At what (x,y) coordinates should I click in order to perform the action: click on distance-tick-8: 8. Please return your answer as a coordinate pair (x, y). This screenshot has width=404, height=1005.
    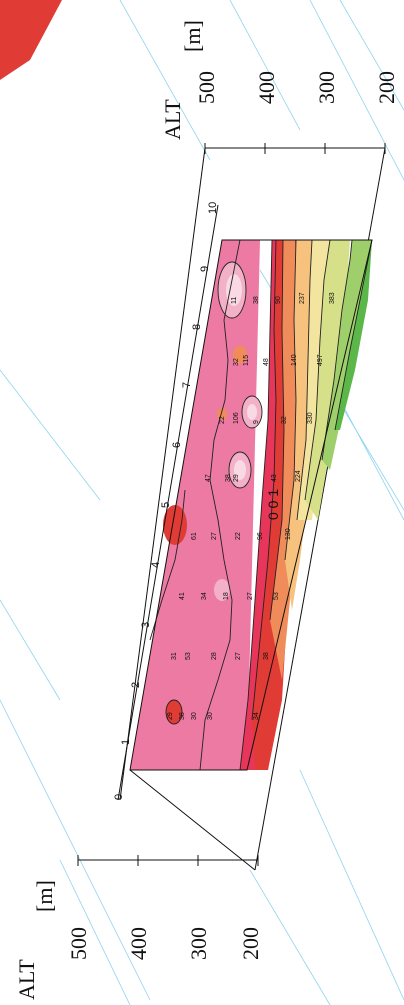
    Looking at the image, I should click on (197, 327).